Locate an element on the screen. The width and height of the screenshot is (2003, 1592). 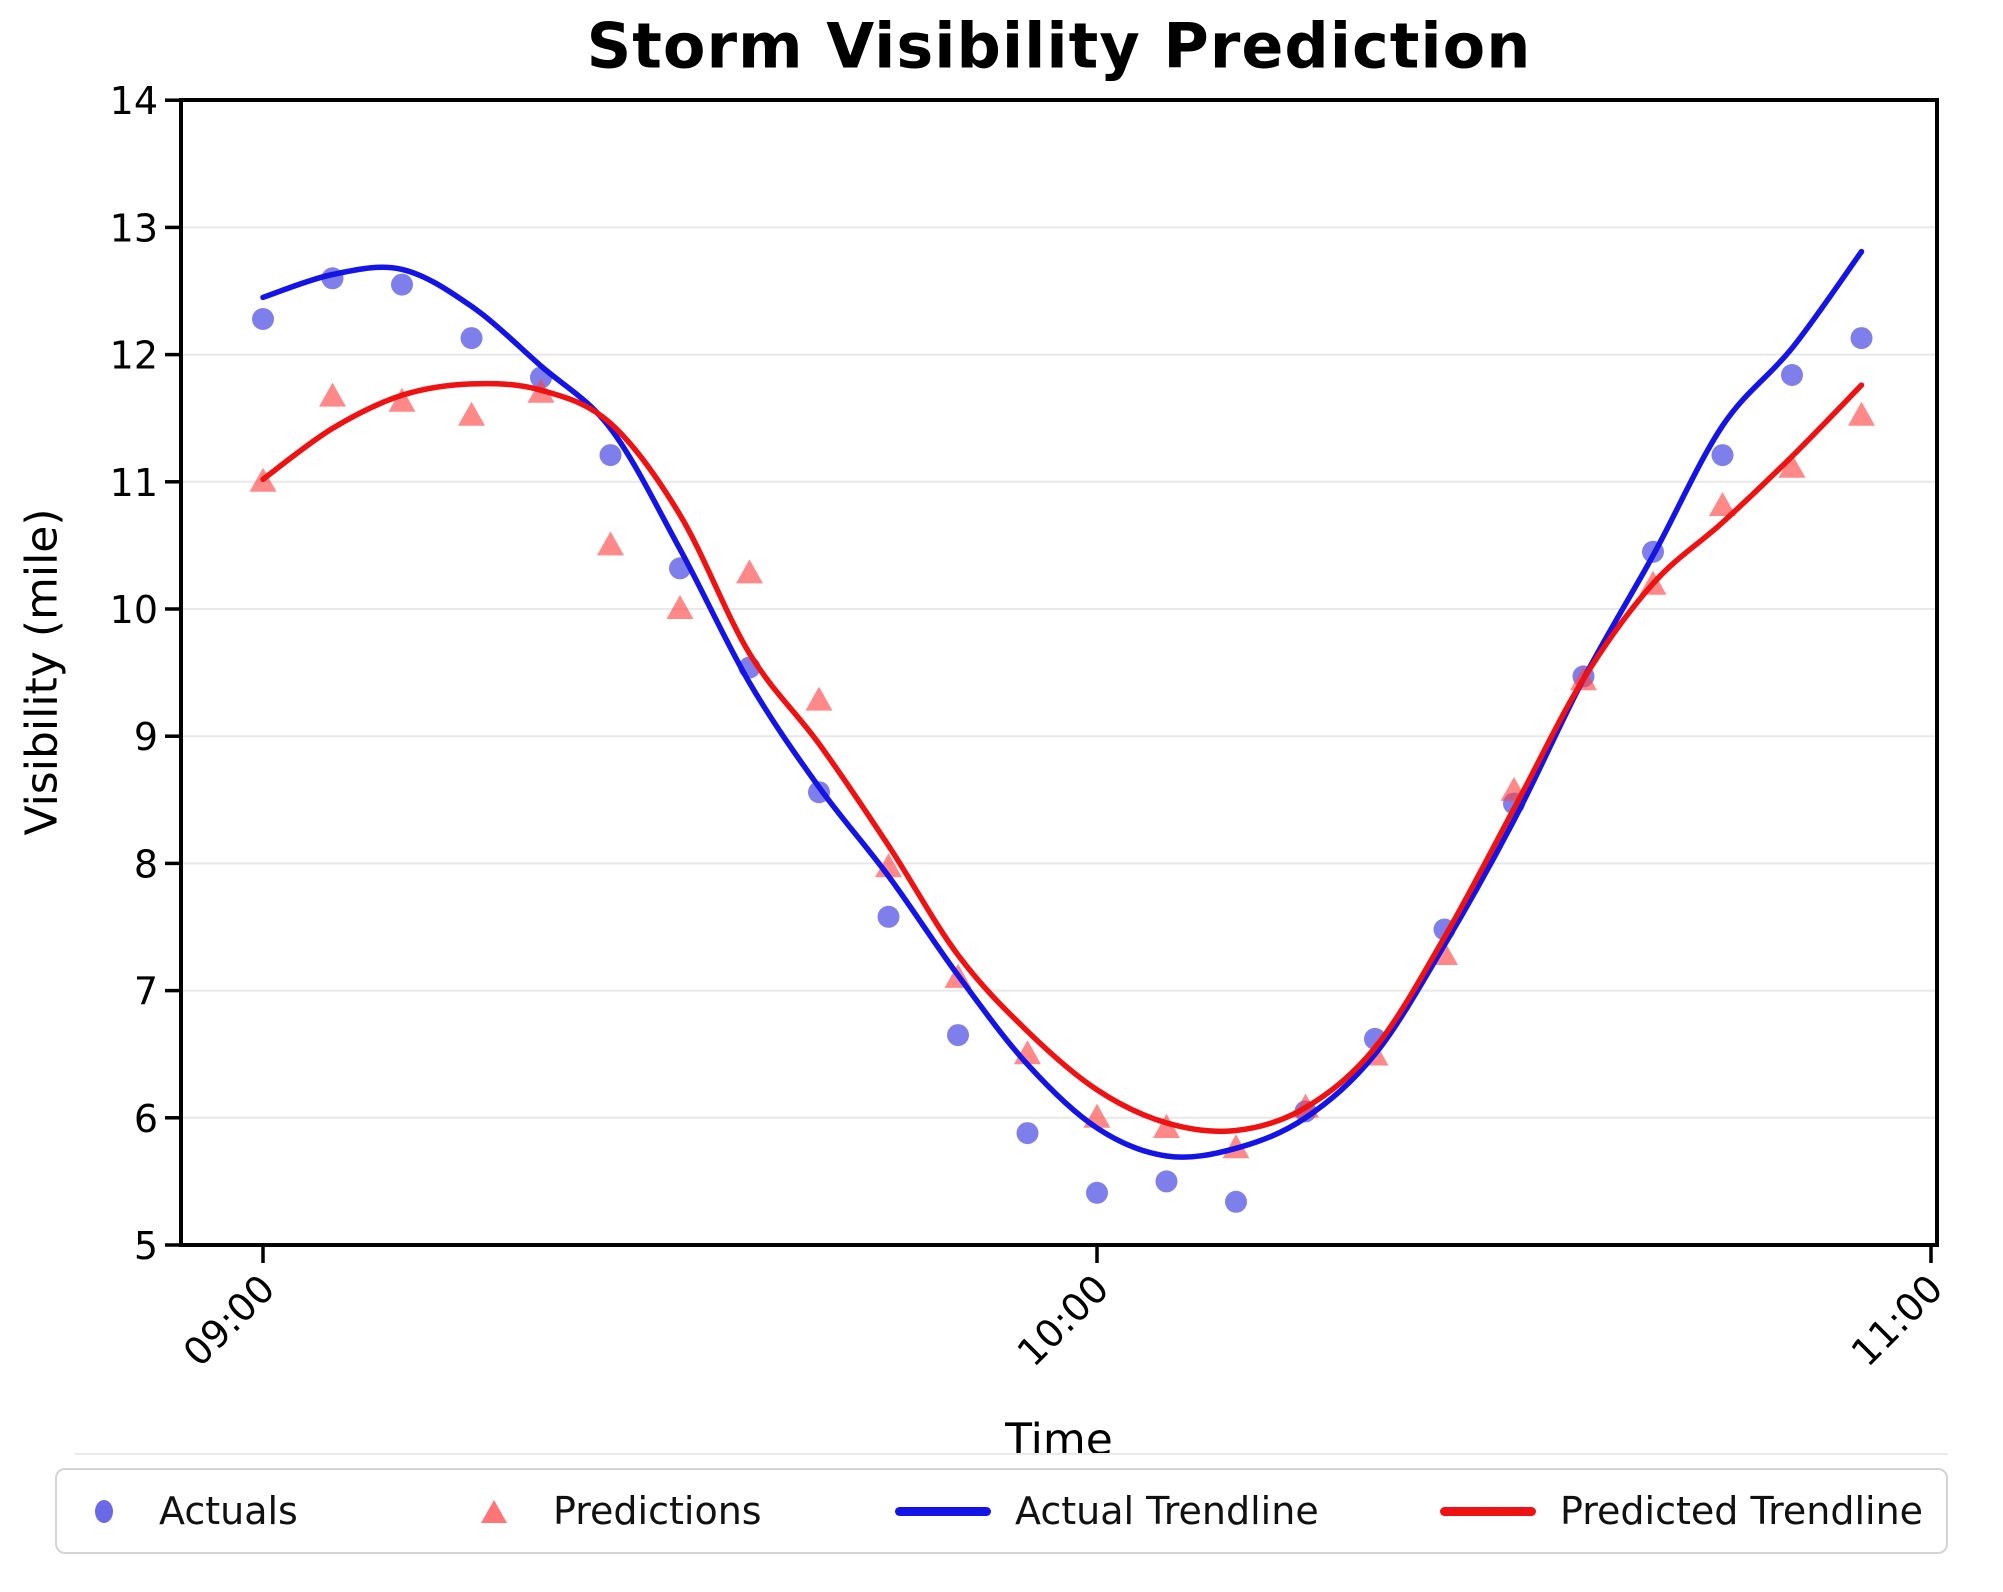
y-tick-label: 7 is located at coordinates (146, 992).